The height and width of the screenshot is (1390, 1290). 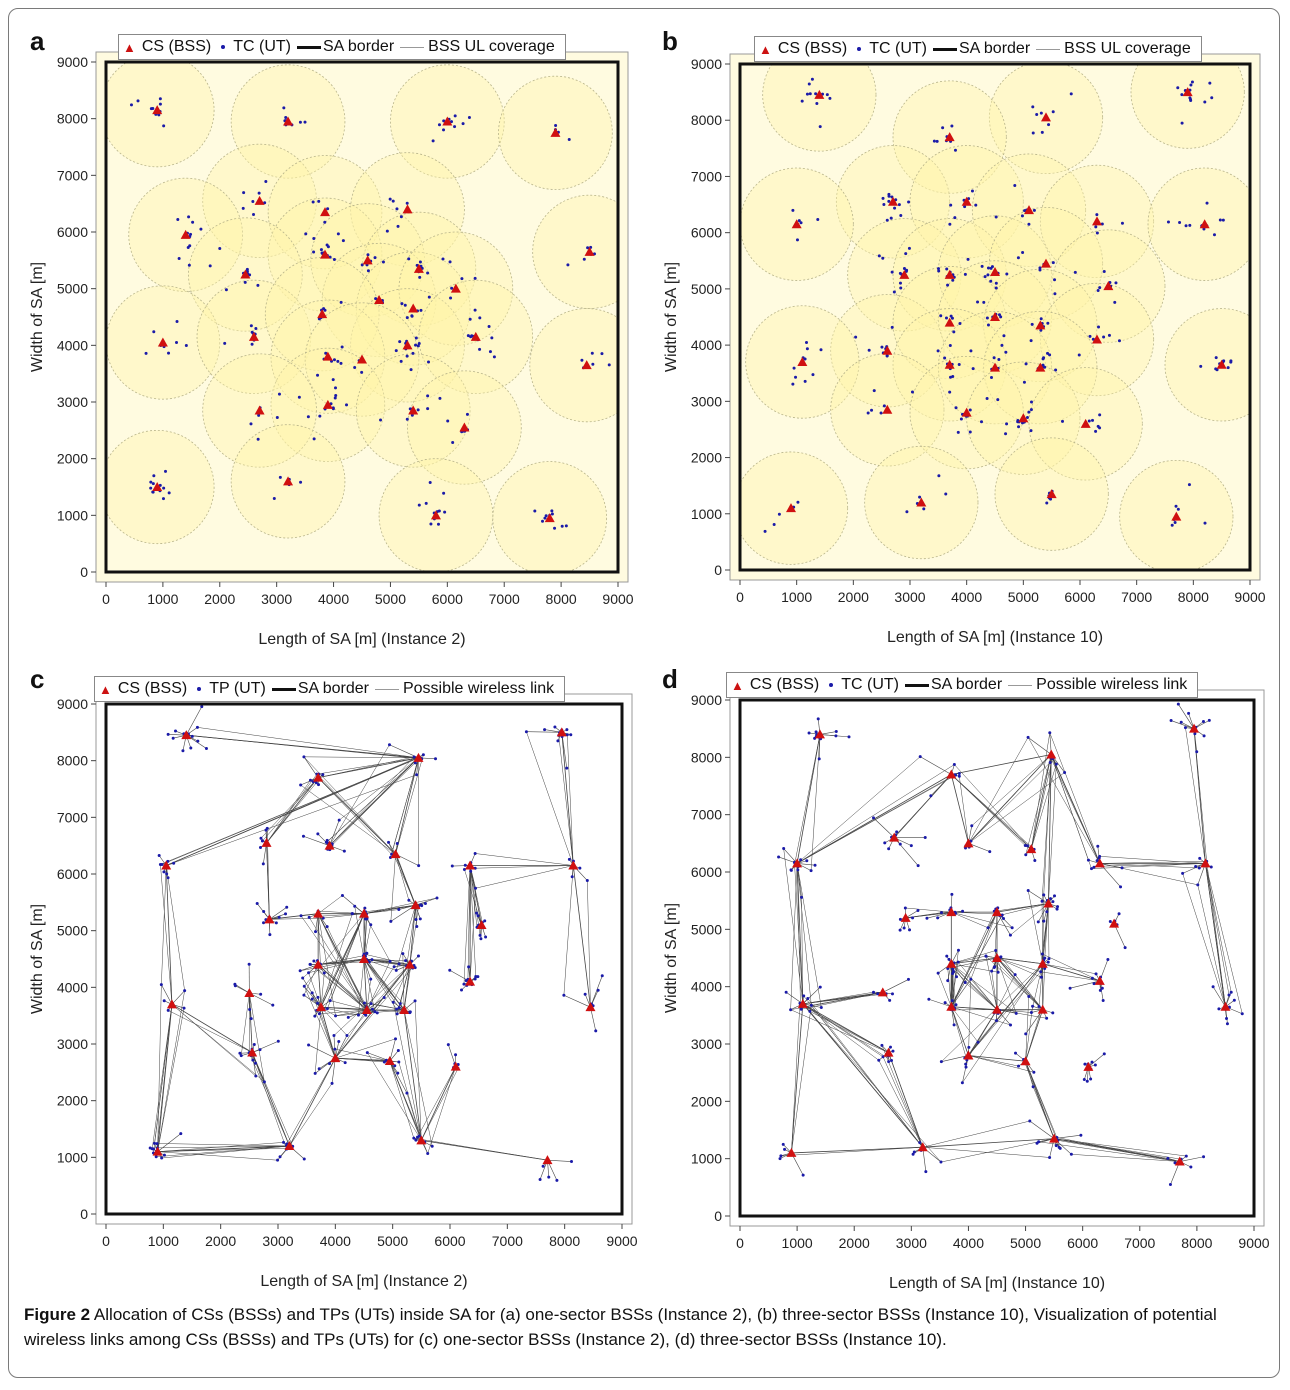 What do you see at coordinates (507, 1241) in the screenshot?
I see `x-tick-label: 7000` at bounding box center [507, 1241].